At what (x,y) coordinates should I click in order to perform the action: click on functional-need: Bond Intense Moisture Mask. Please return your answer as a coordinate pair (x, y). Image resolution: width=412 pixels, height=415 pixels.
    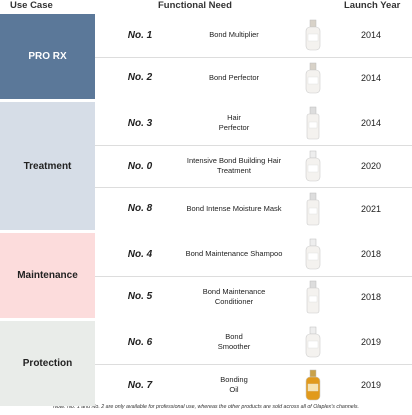
    Looking at the image, I should click on (234, 208).